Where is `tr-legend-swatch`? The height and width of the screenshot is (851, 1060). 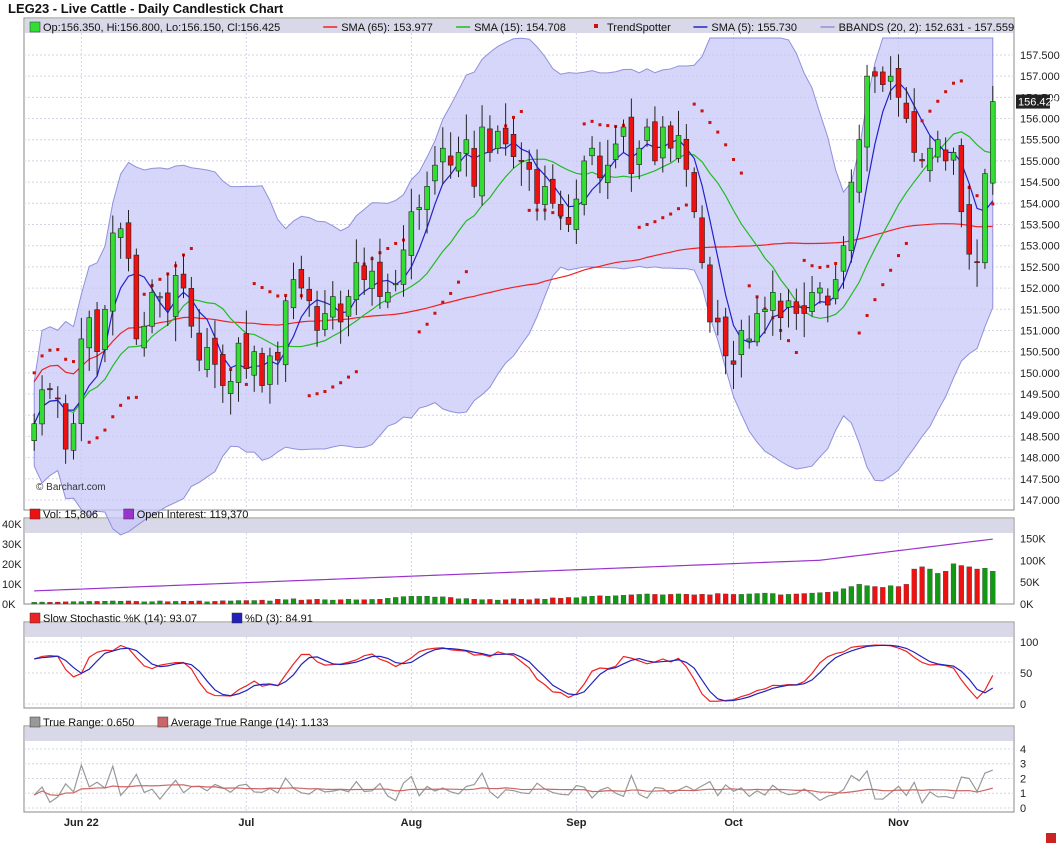 tr-legend-swatch is located at coordinates (35, 722).